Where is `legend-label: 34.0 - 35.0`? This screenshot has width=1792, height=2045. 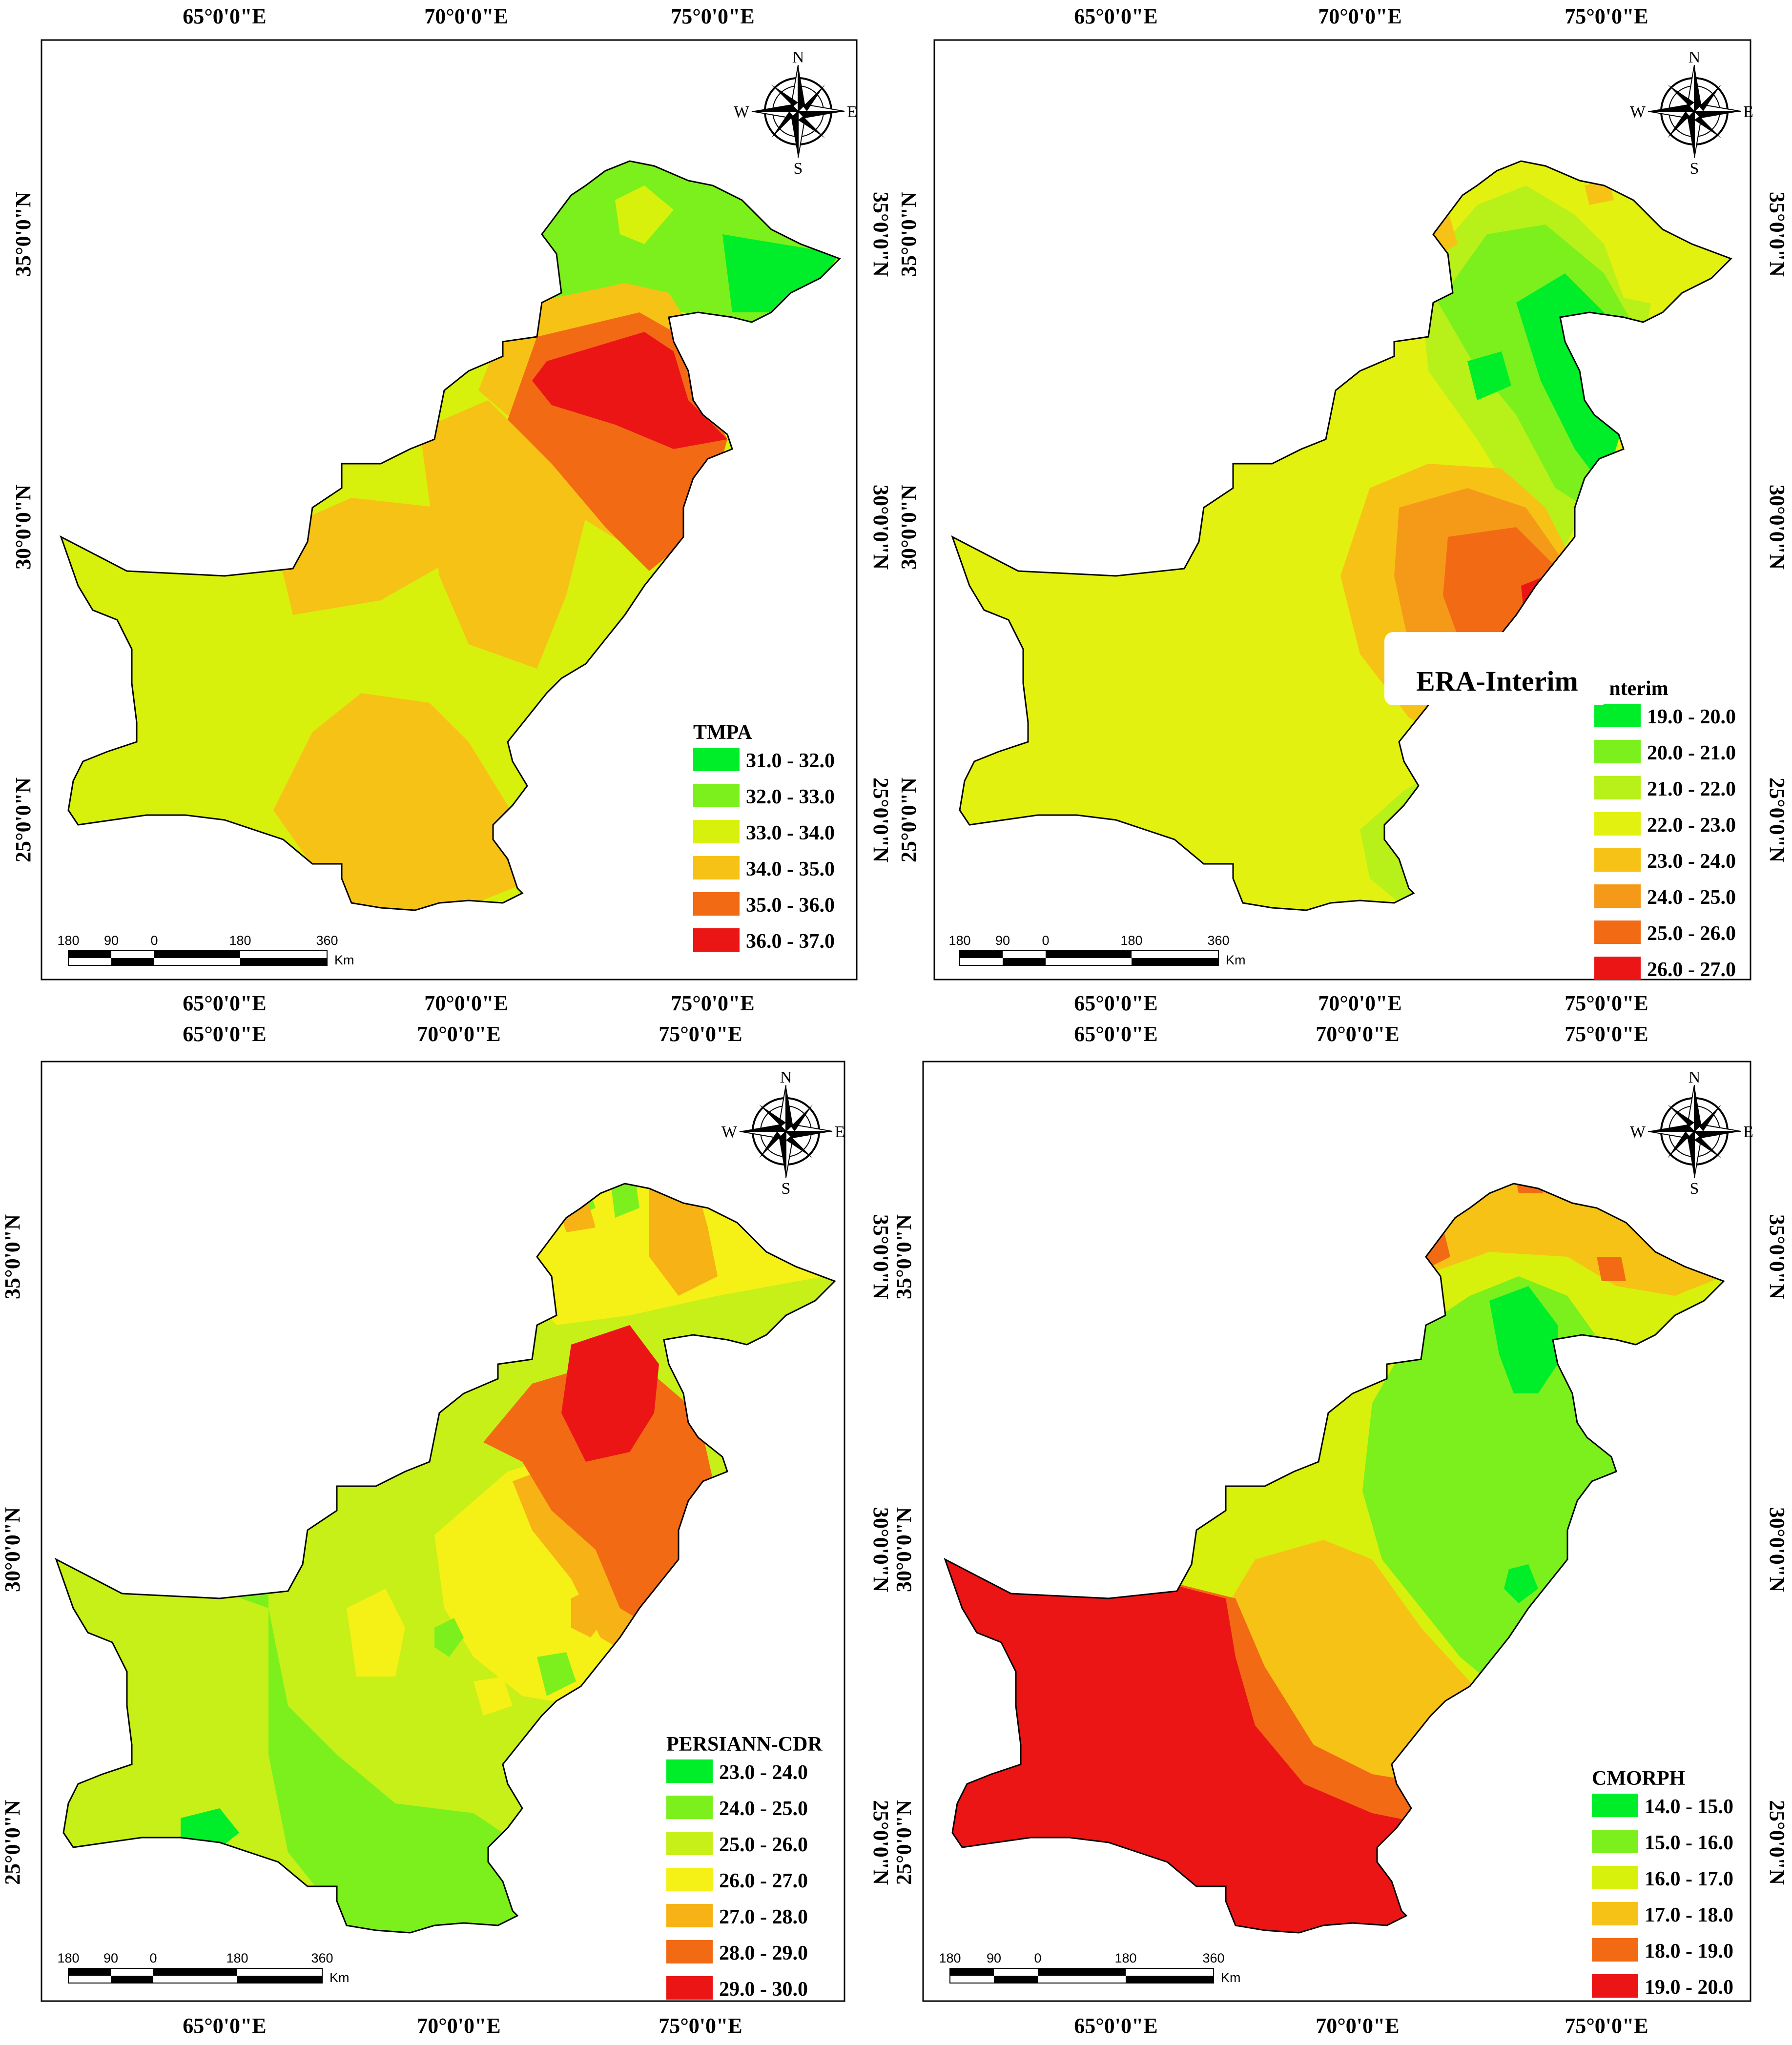 legend-label: 34.0 - 35.0 is located at coordinates (790, 869).